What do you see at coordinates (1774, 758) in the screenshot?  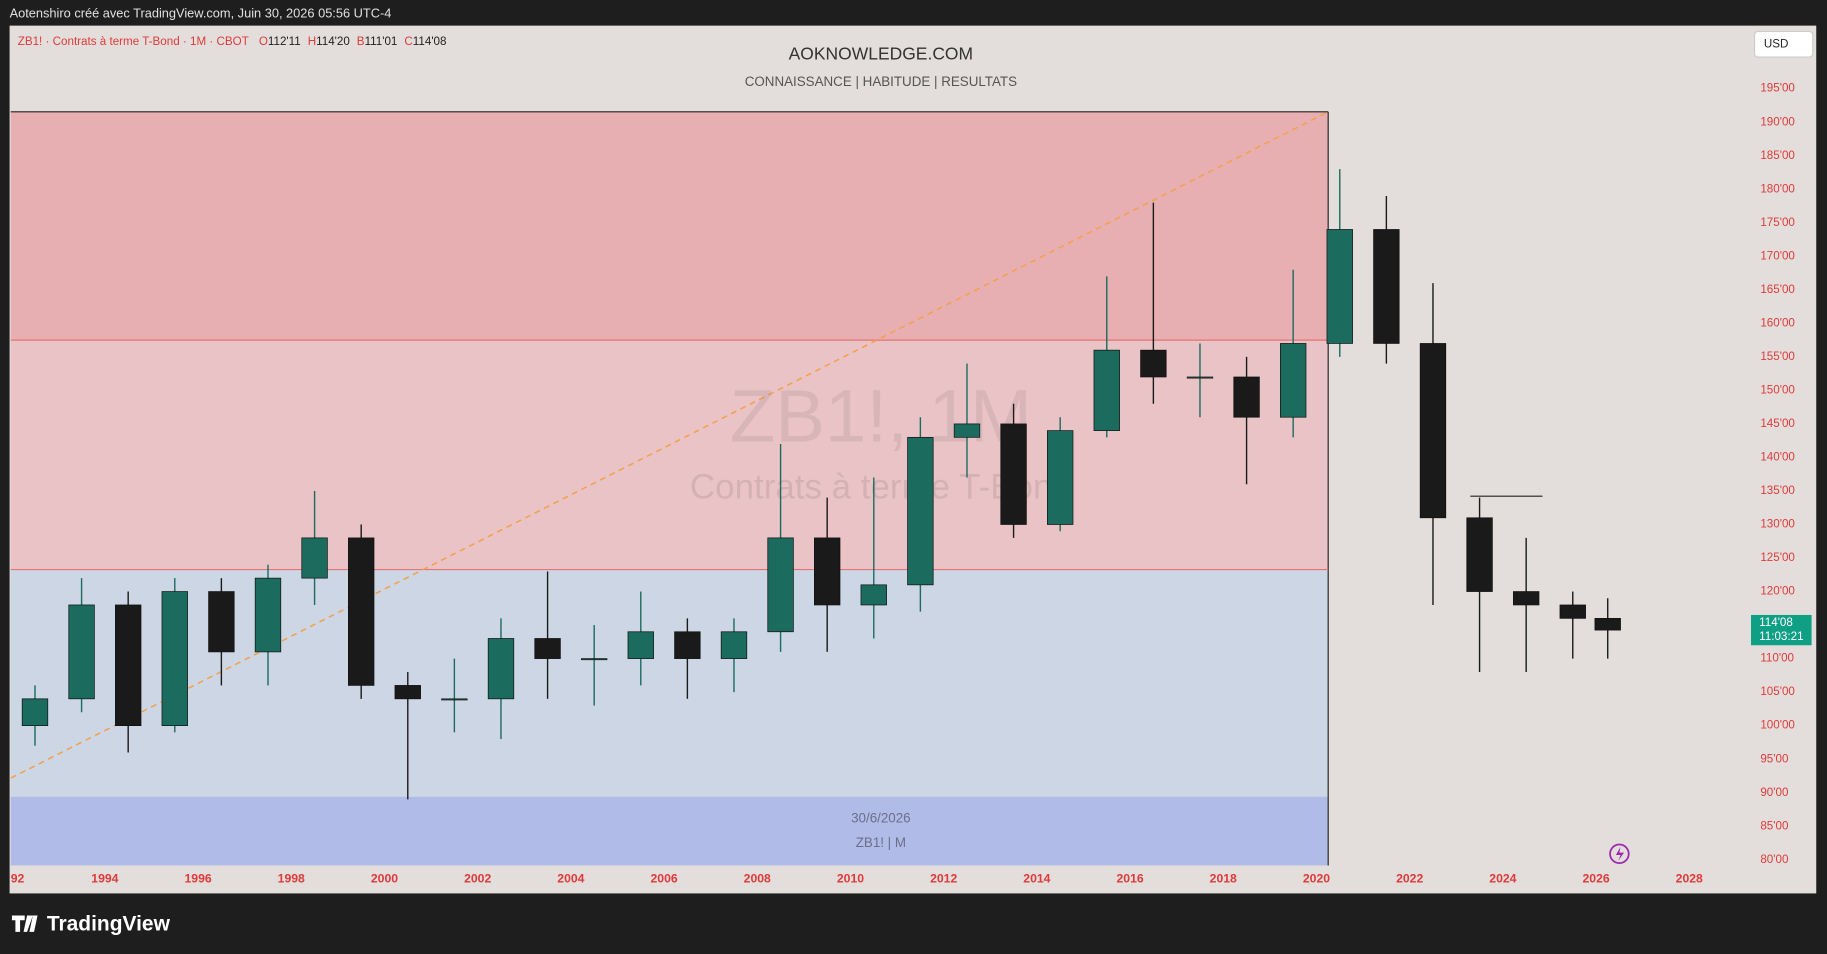 I see `y-tick-label: 95'00` at bounding box center [1774, 758].